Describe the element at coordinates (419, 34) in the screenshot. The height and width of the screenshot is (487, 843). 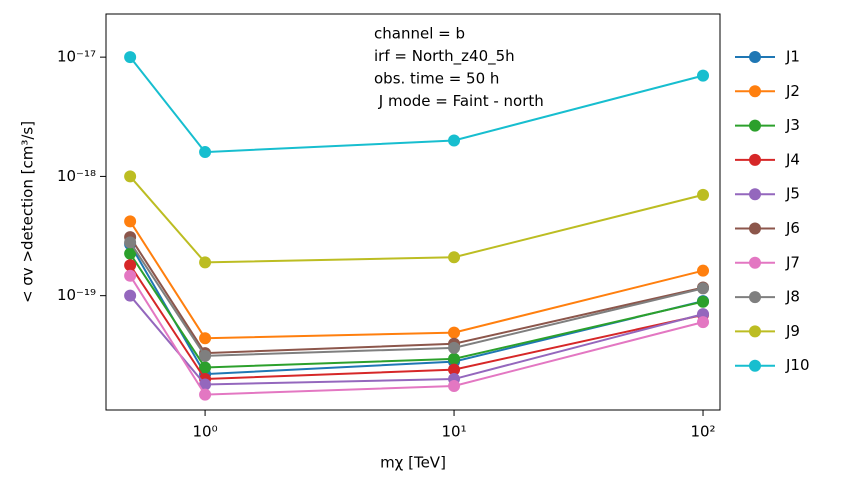
I see `annotation: channel = b` at that location.